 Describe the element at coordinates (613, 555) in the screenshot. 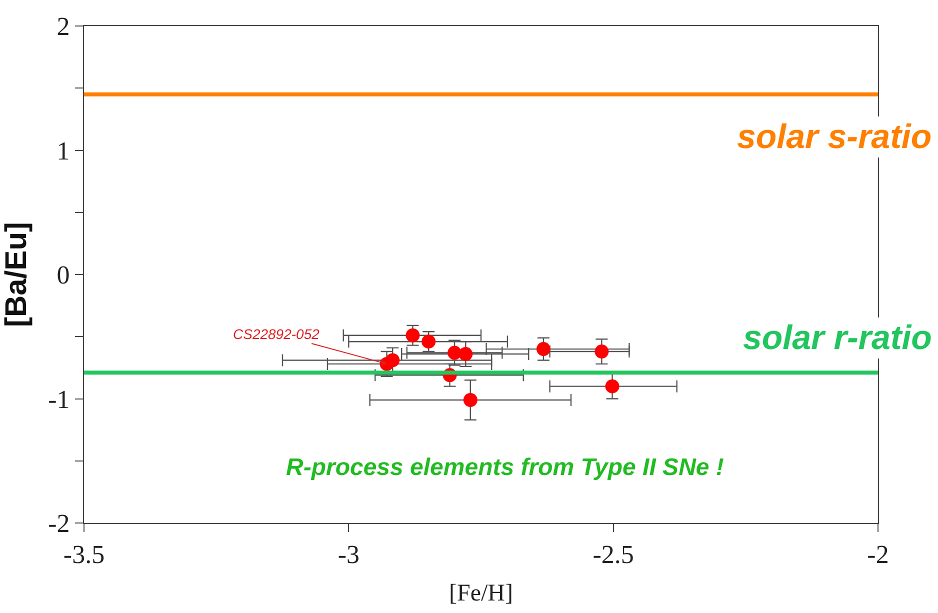

I see `x-tick-label: -2.5` at that location.